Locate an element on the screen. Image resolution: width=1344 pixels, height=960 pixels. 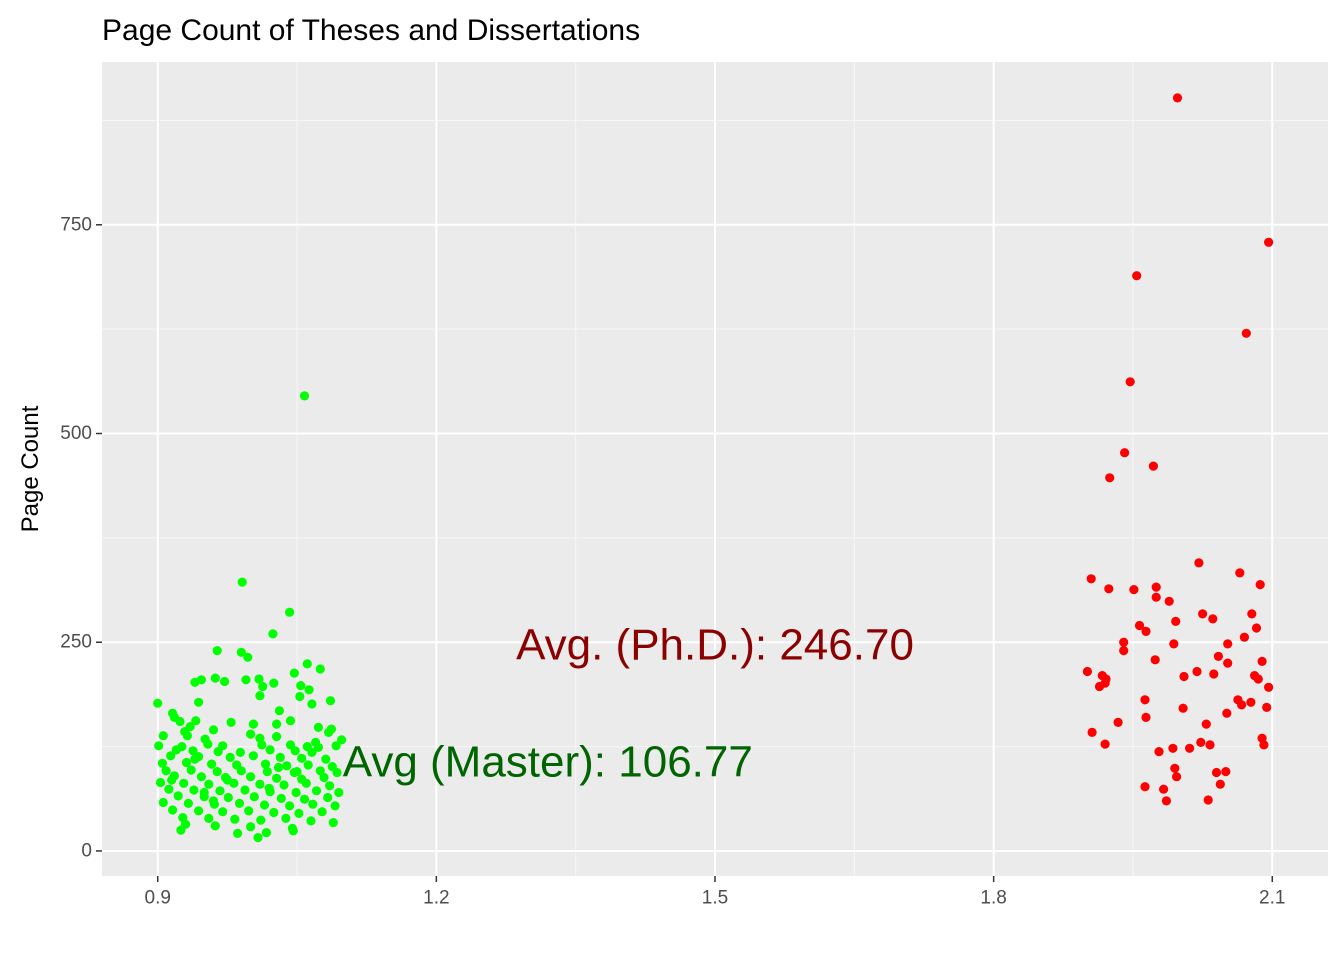
y-tick-label: 250 is located at coordinates (76, 642).